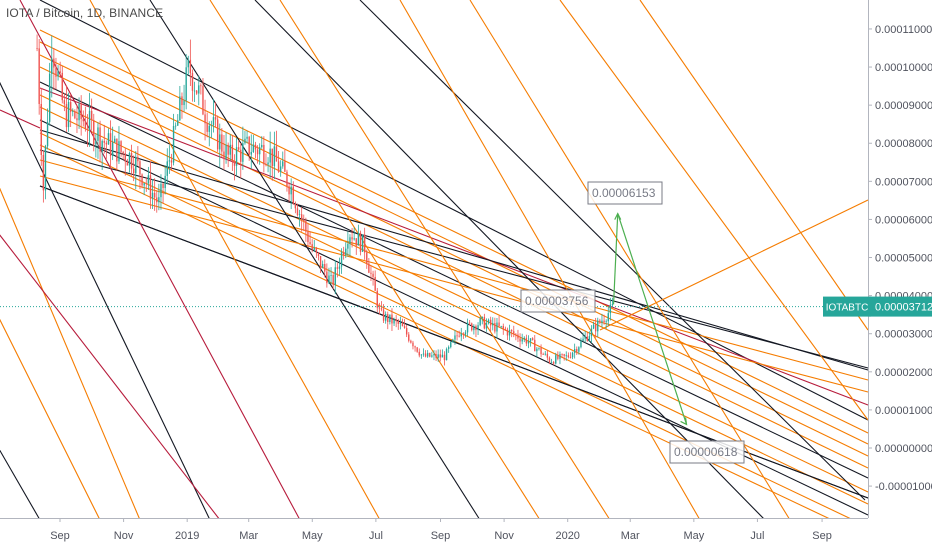 This screenshot has height=550, width=932. What do you see at coordinates (900, 275) in the screenshot?
I see `price-scale-bg` at bounding box center [900, 275].